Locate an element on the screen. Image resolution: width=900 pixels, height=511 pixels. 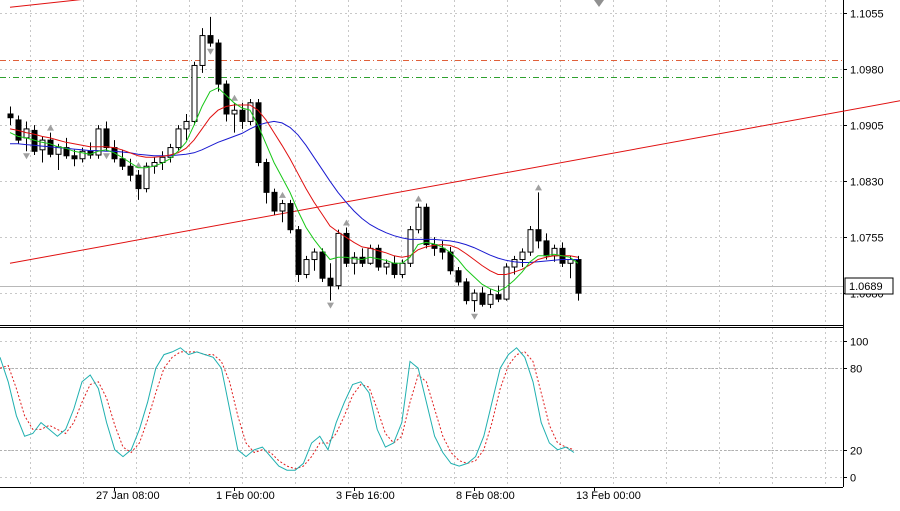
time-tick-label: 13 Feb 00:00 is located at coordinates (608, 496).